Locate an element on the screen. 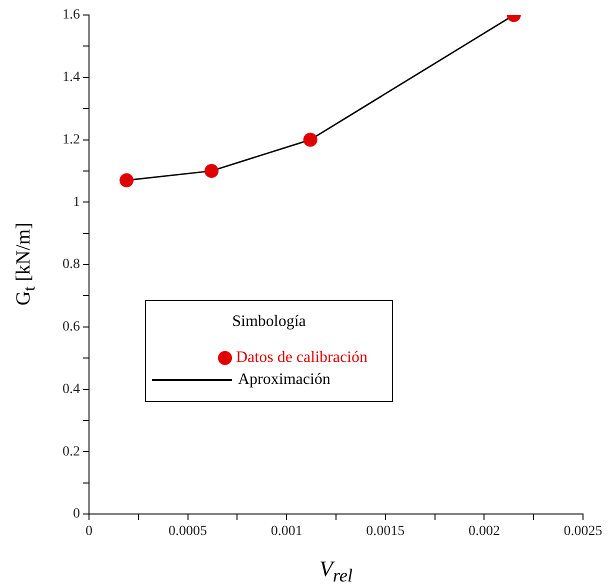 The height and width of the screenshot is (584, 612). y-tick-label: 1.2 is located at coordinates (71, 140).